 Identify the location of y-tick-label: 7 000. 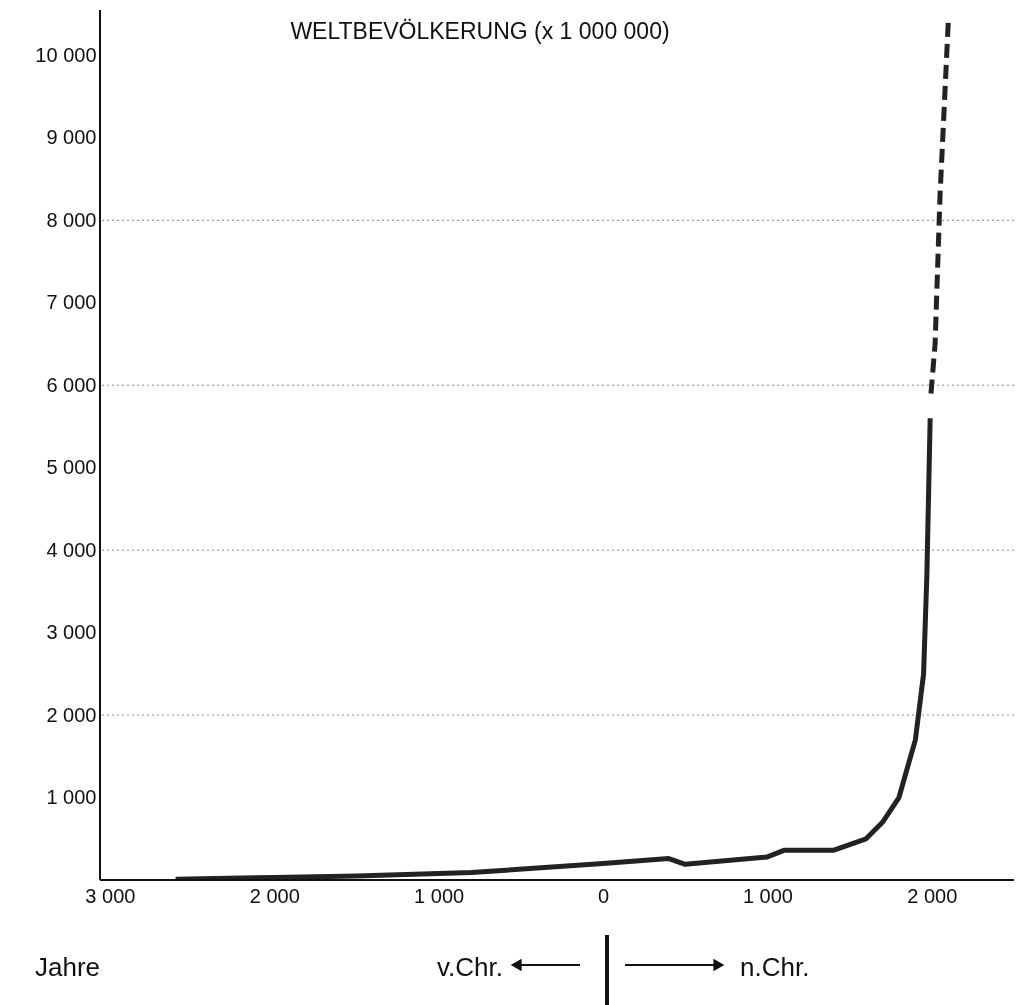
(71, 302).